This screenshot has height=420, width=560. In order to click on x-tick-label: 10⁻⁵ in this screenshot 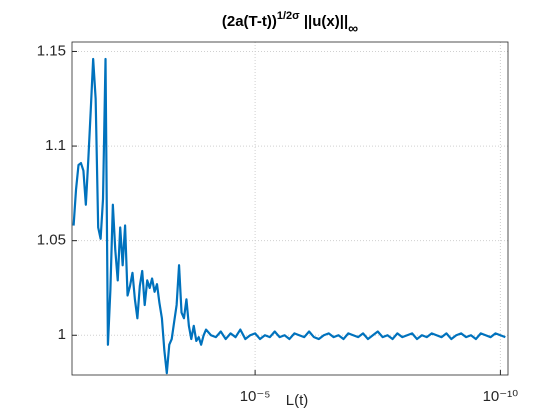, I will do `click(255, 396)`.